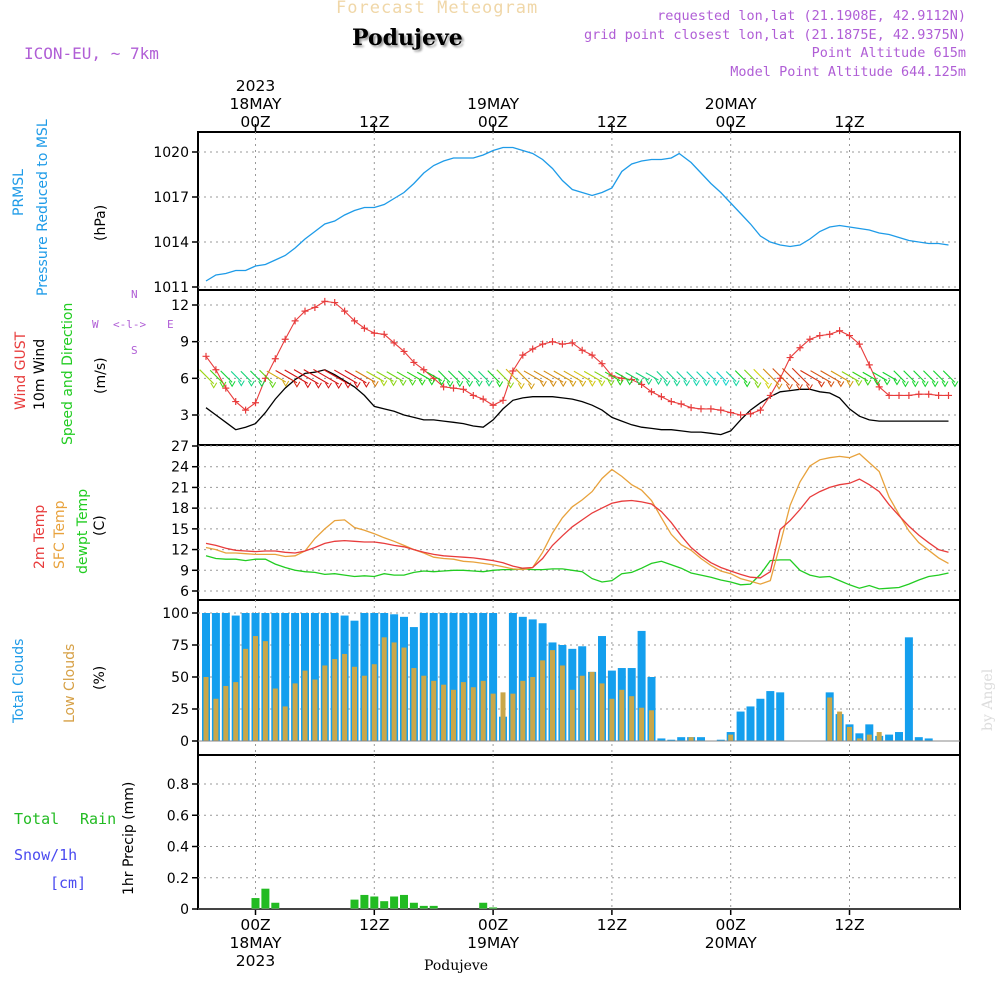 This screenshot has height=1000, width=1000. What do you see at coordinates (577, 402) in the screenshot?
I see `wind-speed-line` at bounding box center [577, 402].